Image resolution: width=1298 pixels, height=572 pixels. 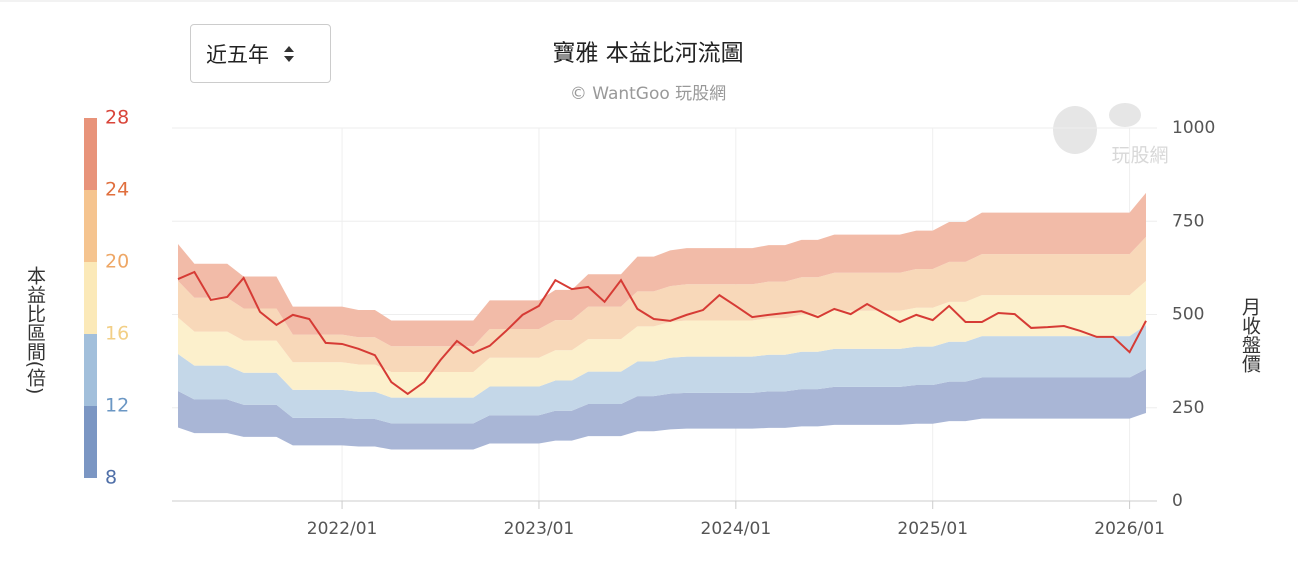 I want to click on y-tick-label: 500, so click(x=1188, y=315).